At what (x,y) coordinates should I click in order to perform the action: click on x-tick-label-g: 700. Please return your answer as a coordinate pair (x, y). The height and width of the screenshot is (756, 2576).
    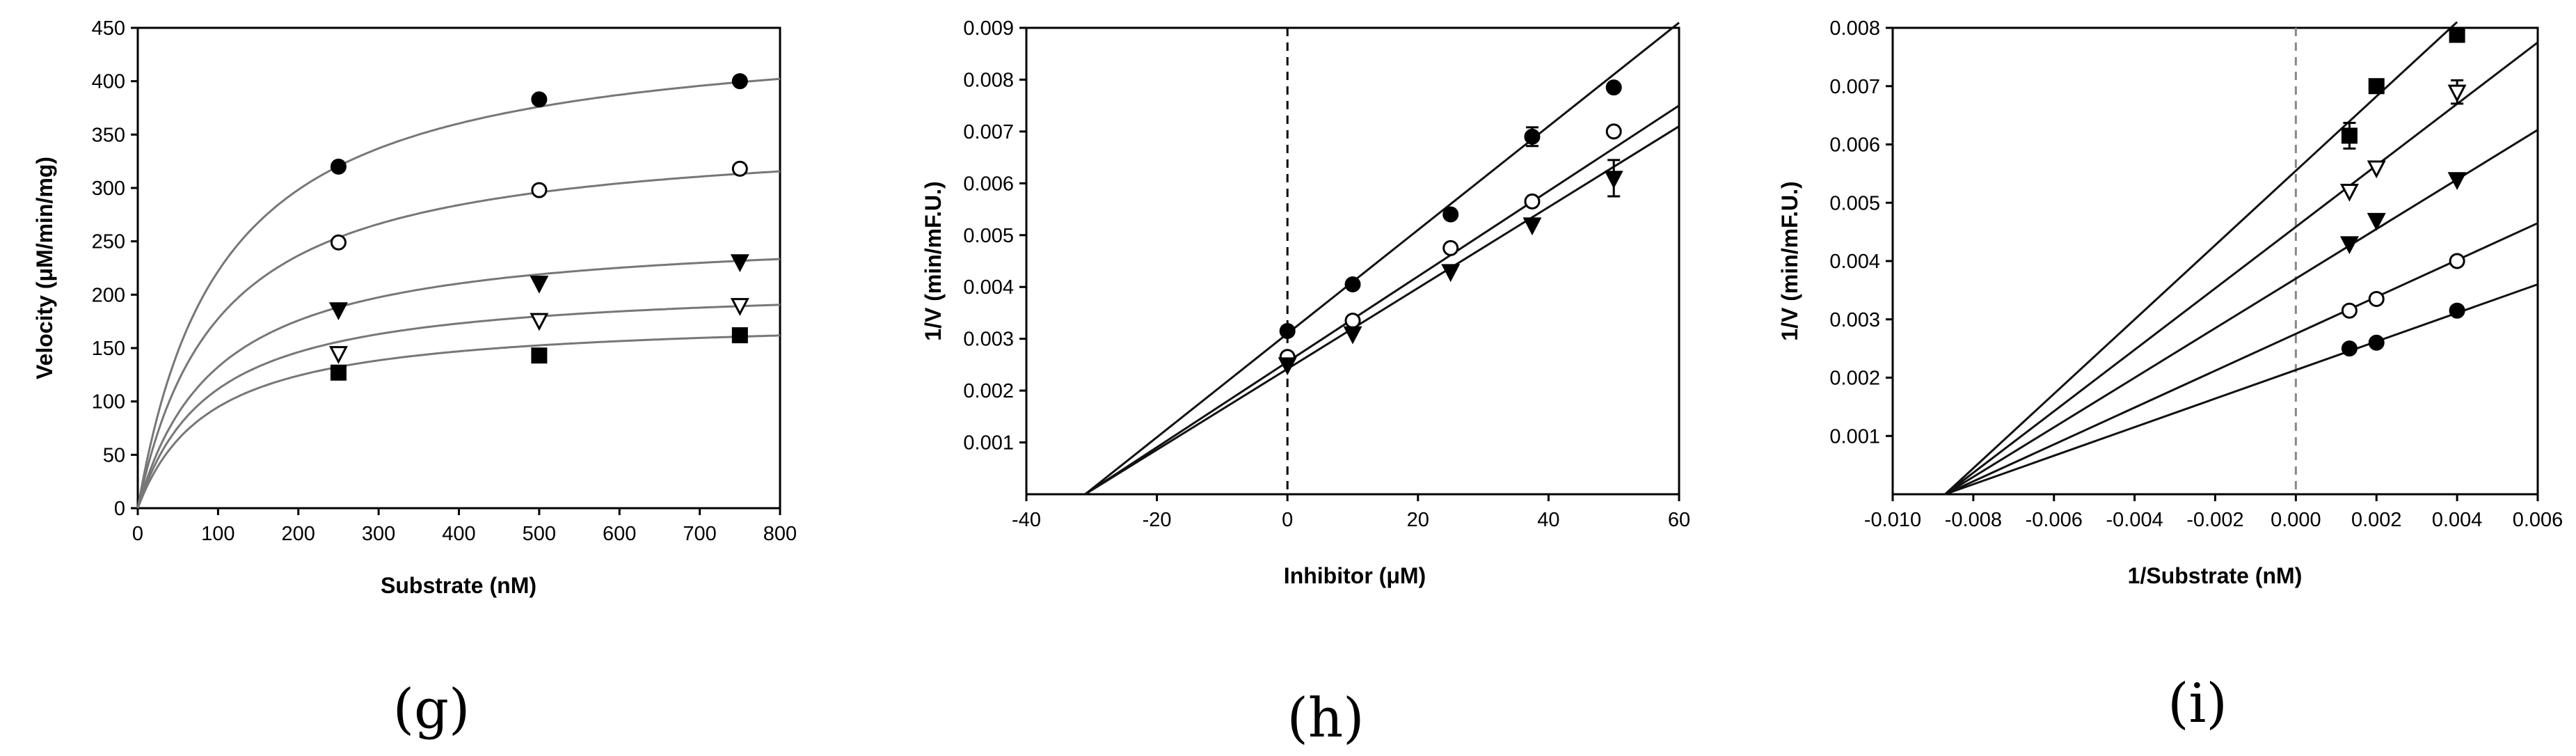
    Looking at the image, I should click on (699, 534).